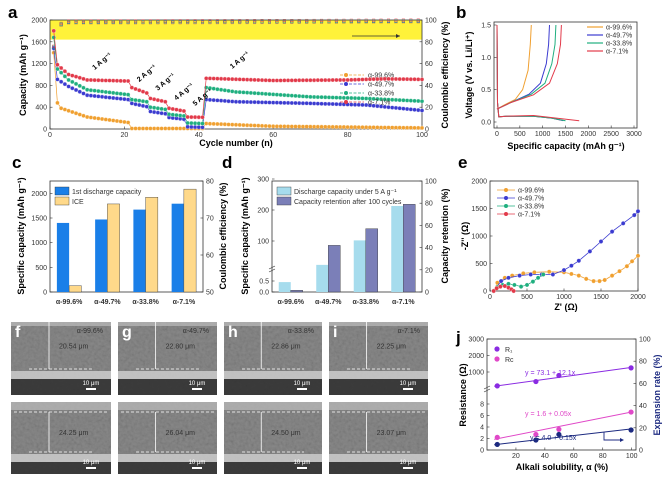  I want to click on b-legend-label: α-49.7%, so click(619, 36).